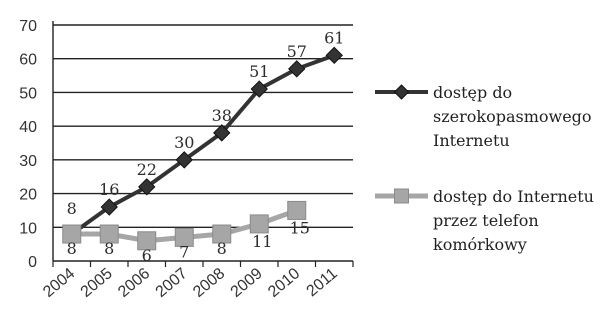  What do you see at coordinates (297, 51) in the screenshot?
I see `series-1-data-label: 57` at bounding box center [297, 51].